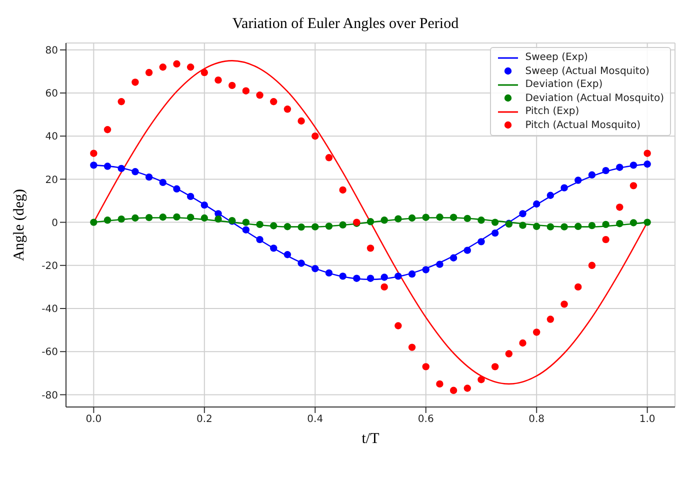  I want to click on y-tick-label: 20, so click(51, 180).